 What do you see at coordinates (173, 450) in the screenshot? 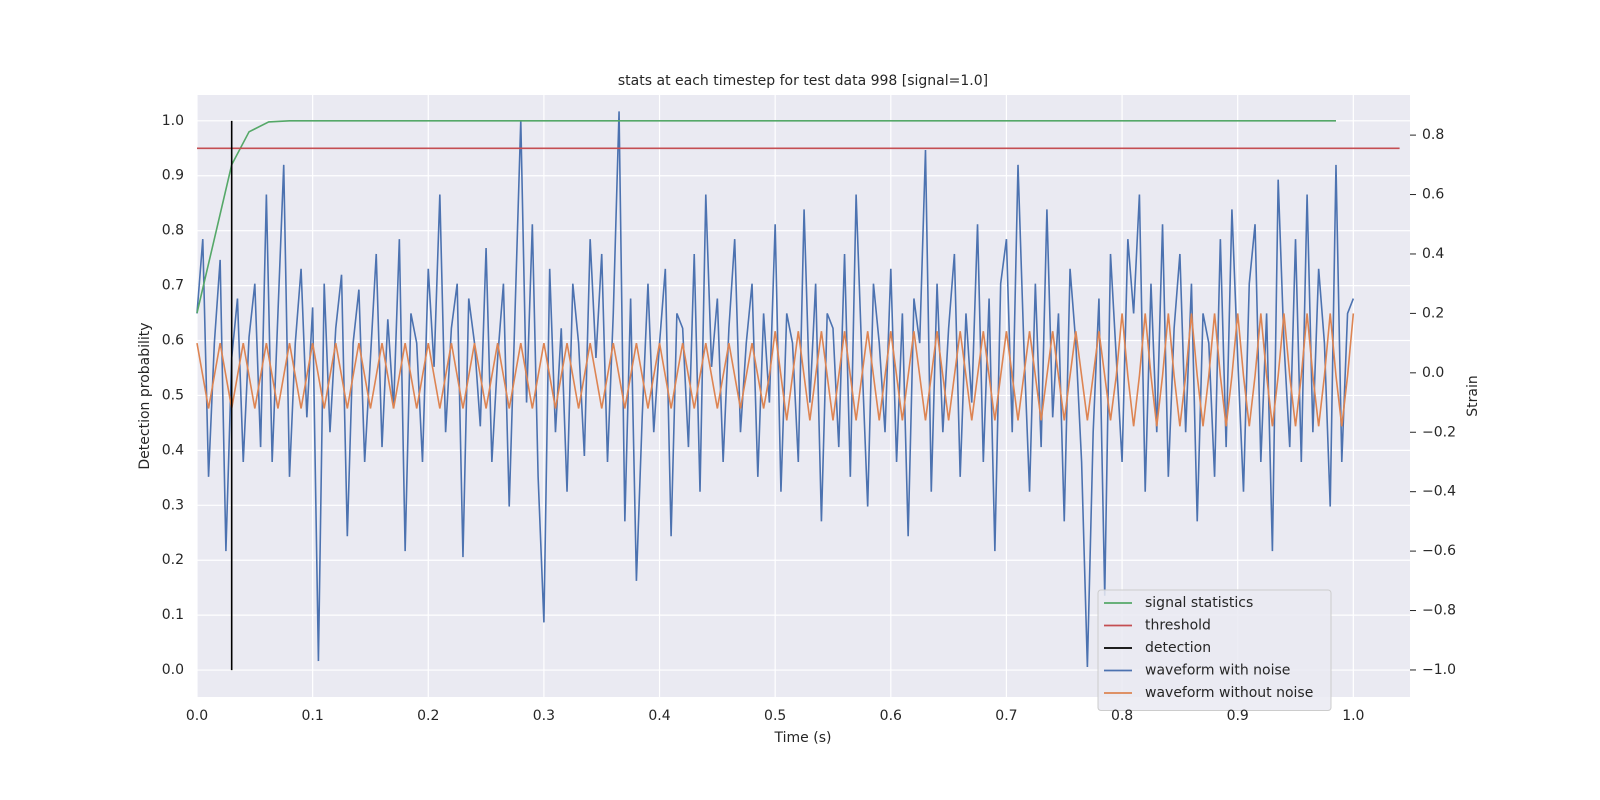
I see `y-tick-label: 0.4` at bounding box center [173, 450].